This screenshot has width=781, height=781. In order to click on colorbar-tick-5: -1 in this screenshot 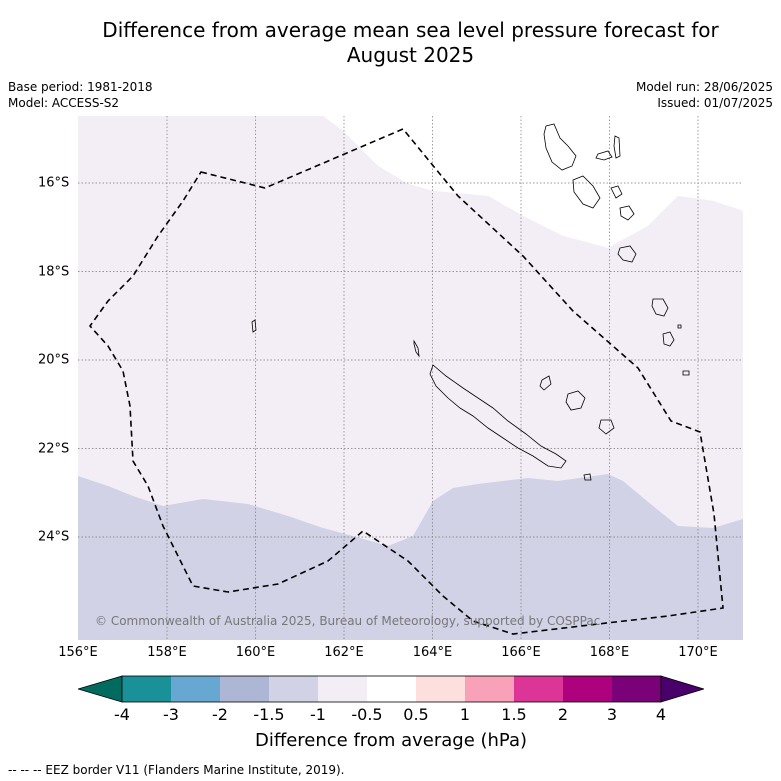, I will do `click(318, 714)`.